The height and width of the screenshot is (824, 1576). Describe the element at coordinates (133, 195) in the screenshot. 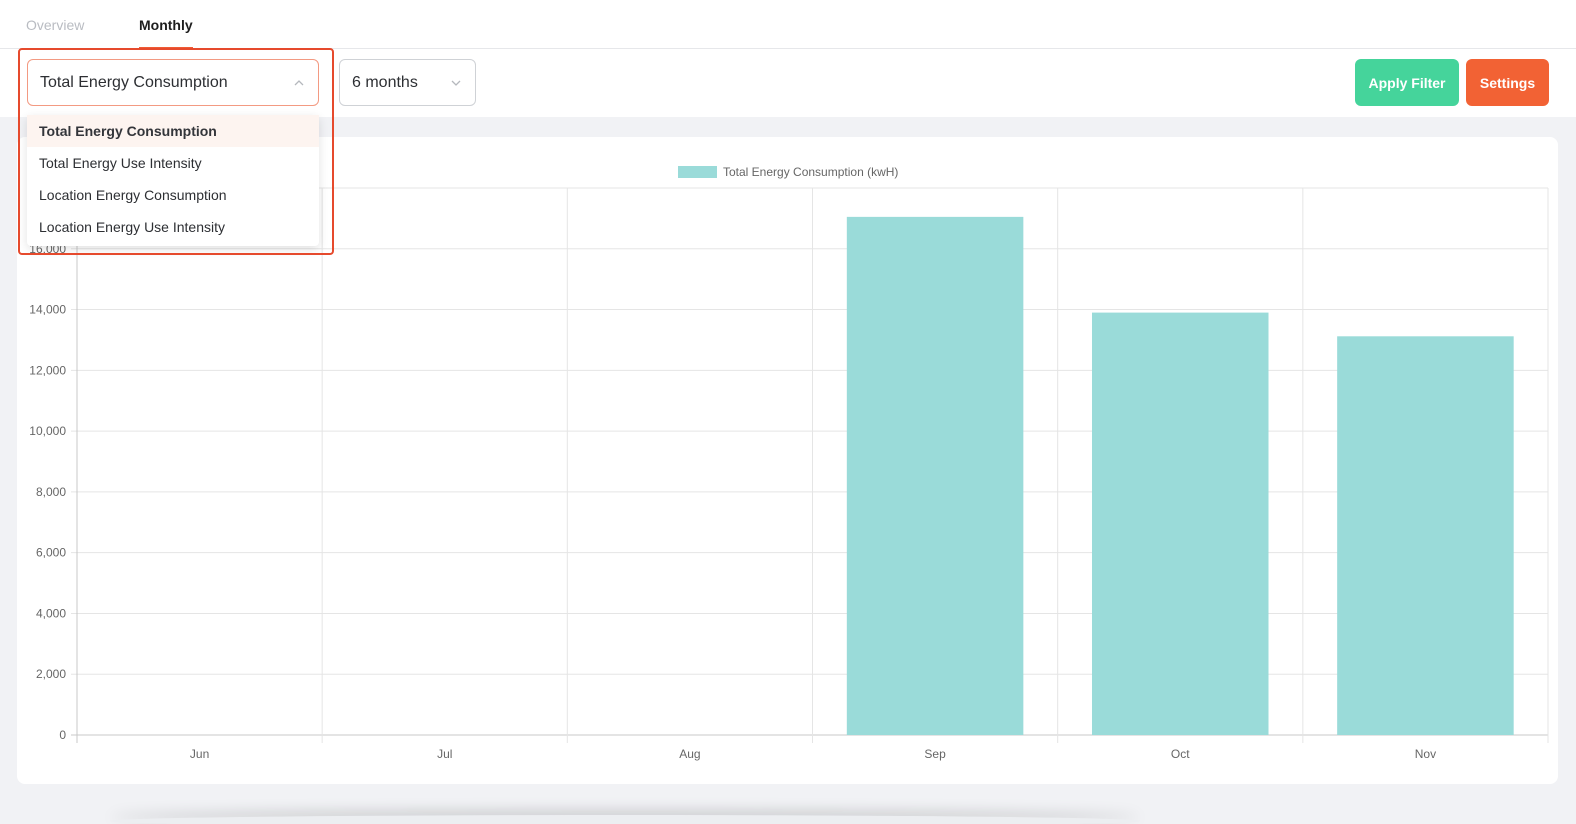

I see `dropdown-option-location-energy-consumption: Location Energy Consumption` at that location.